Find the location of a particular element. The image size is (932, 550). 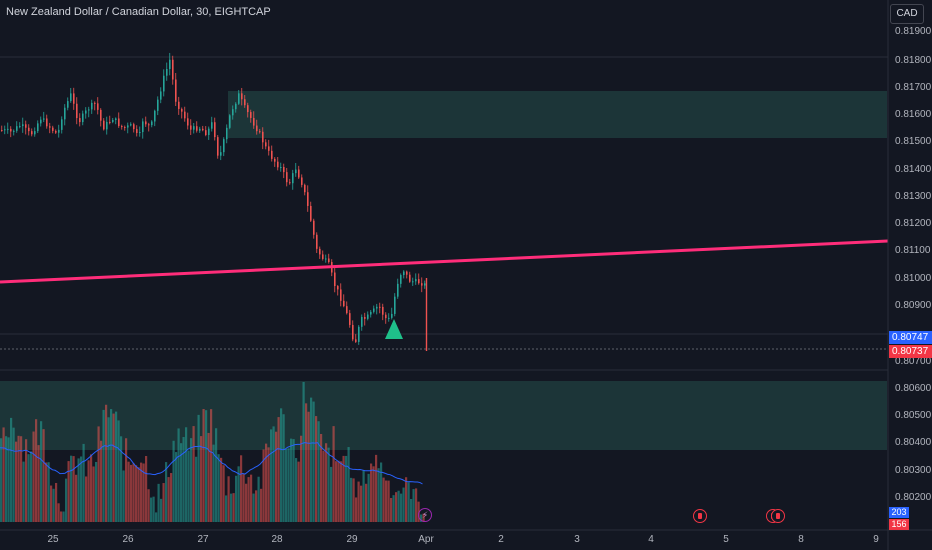

price-axis-label: 0.81300 is located at coordinates (913, 196).